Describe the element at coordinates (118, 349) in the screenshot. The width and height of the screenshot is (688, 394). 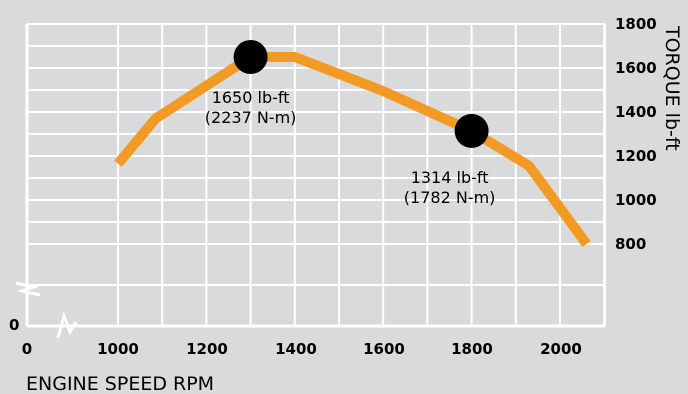
I see `x-tick-label: 1000` at that location.